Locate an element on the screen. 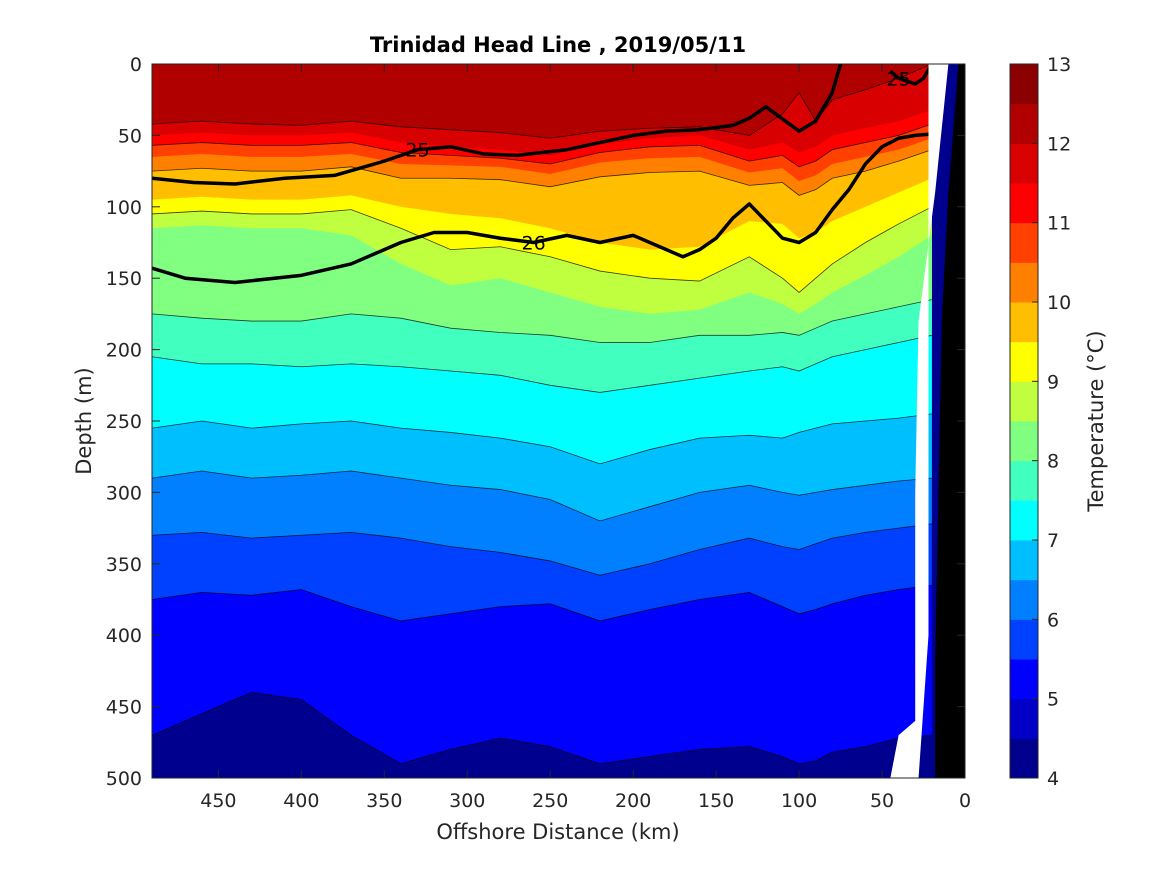  y-tick-label: 400 is located at coordinates (124, 636).